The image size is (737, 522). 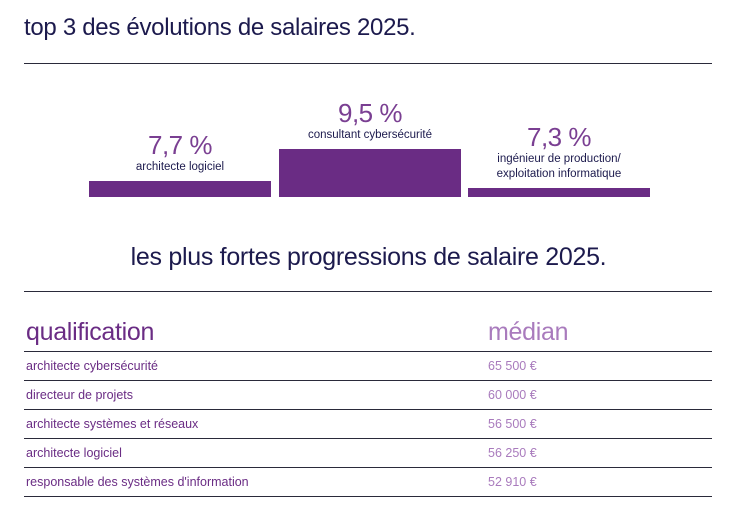 I want to click on table-row: directeur de projets 60 000 €, so click(x=368, y=395).